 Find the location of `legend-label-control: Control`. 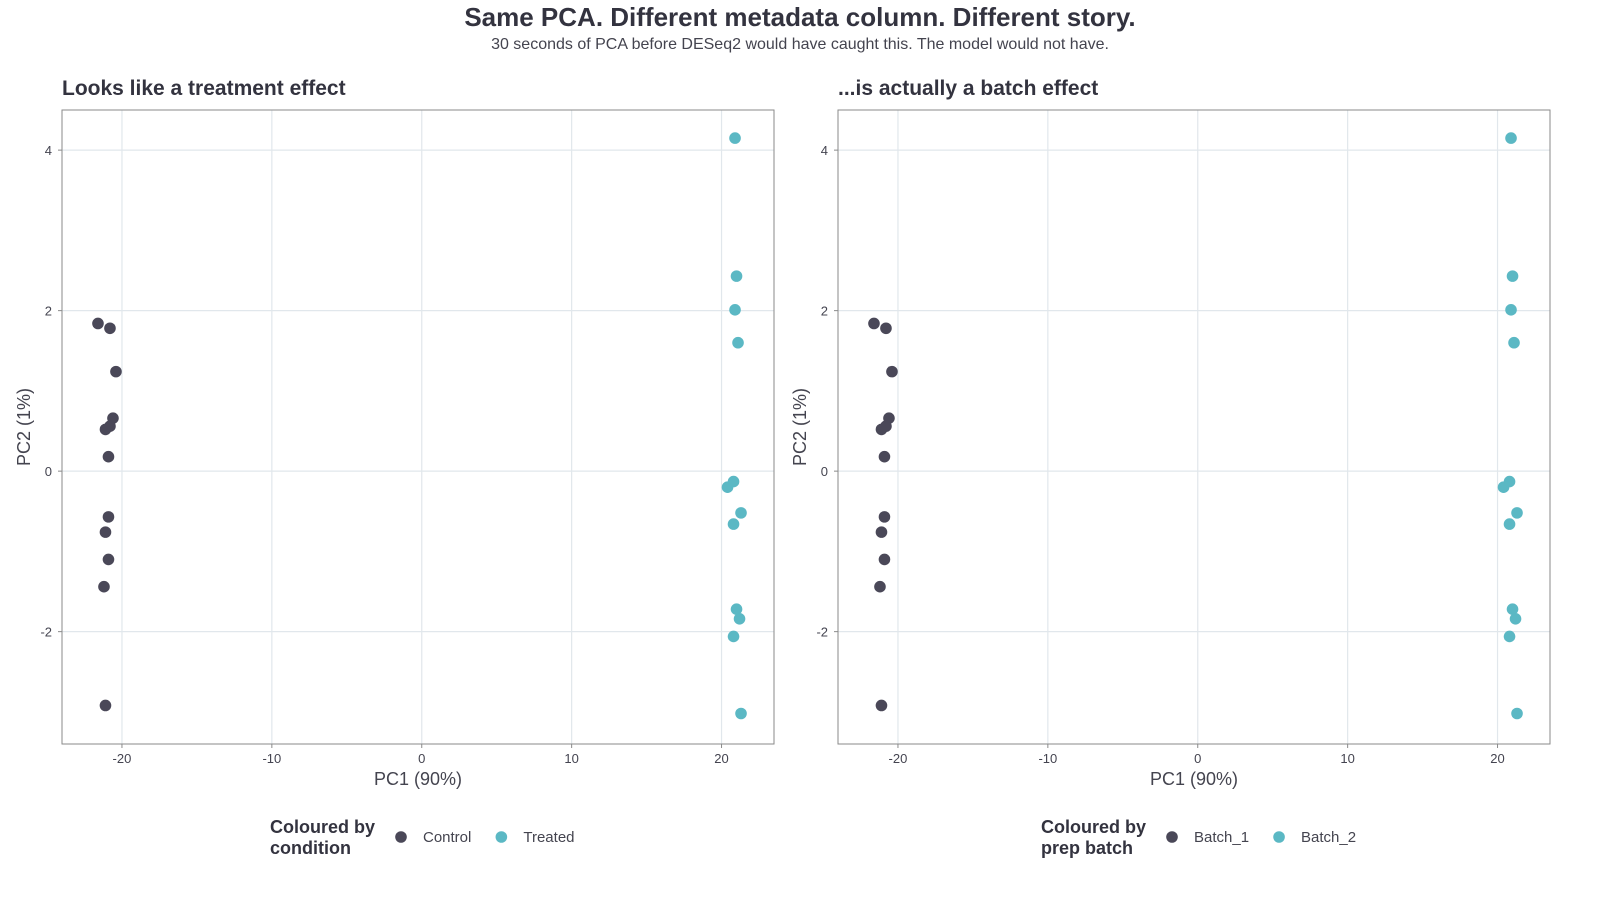

legend-label-control: Control is located at coordinates (447, 837).